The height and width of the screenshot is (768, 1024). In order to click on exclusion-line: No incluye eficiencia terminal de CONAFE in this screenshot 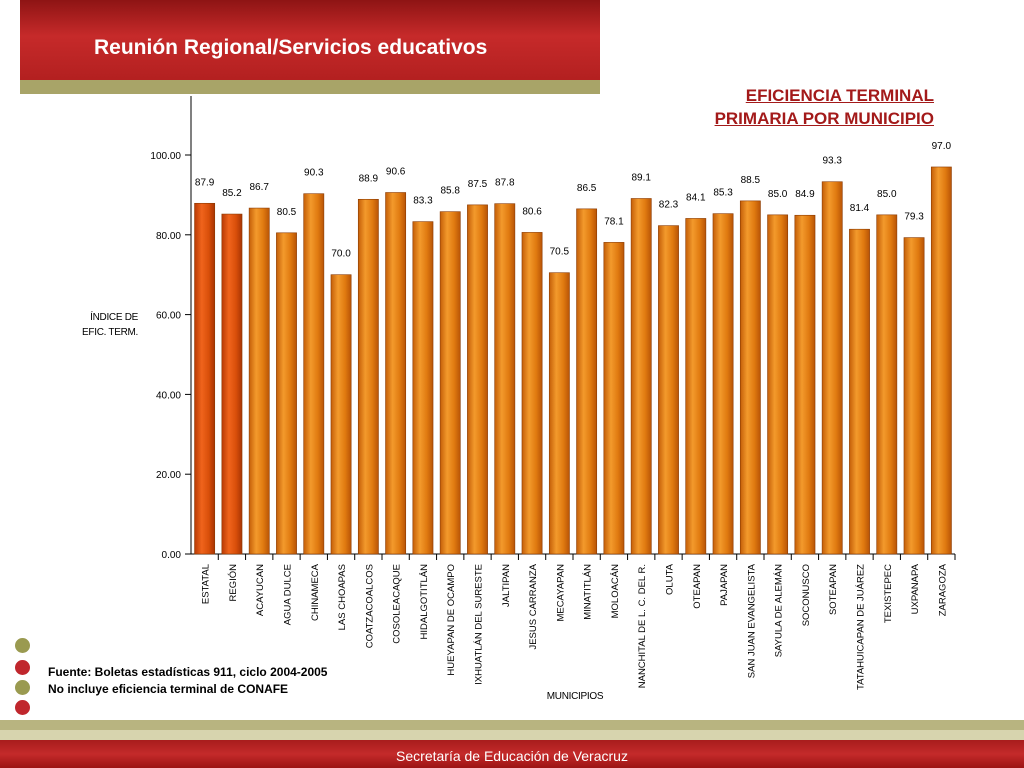, I will do `click(168, 689)`.